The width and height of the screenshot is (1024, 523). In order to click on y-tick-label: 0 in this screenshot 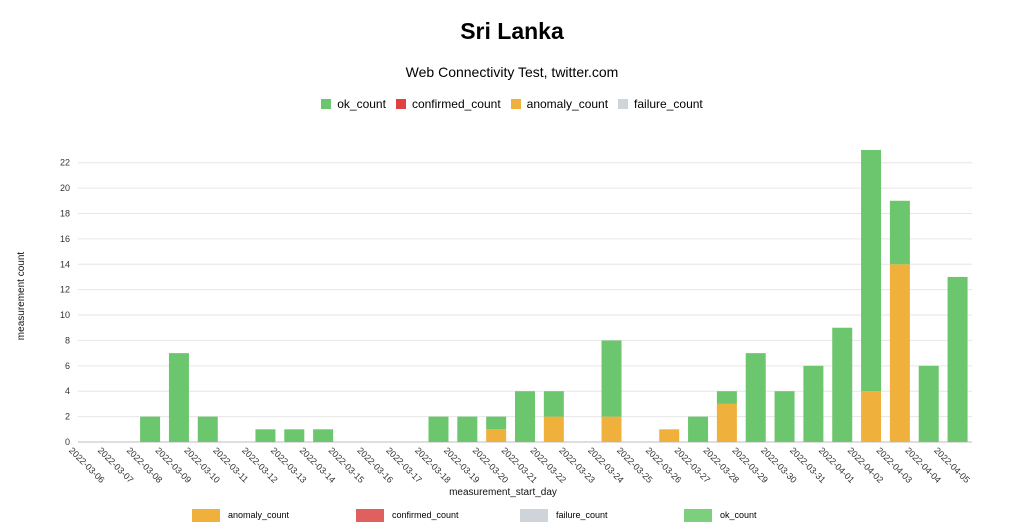, I will do `click(67, 442)`.